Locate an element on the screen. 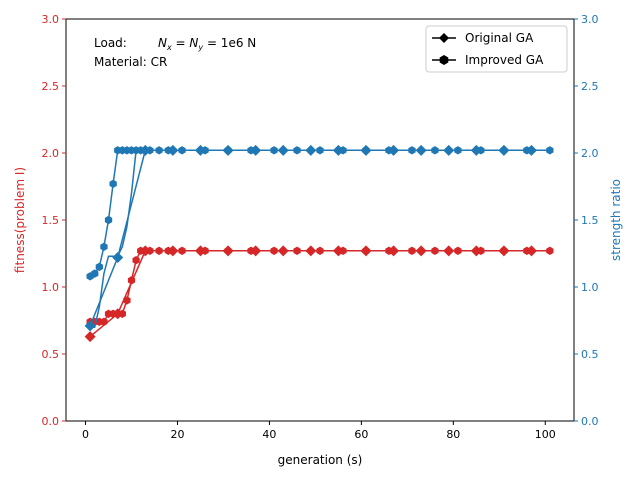 This screenshot has height=480, width=640. left-y-axis-ticks: 0.0 0.5 1.0 1.5 2.0 2.5 3.0 is located at coordinates (54, 220).